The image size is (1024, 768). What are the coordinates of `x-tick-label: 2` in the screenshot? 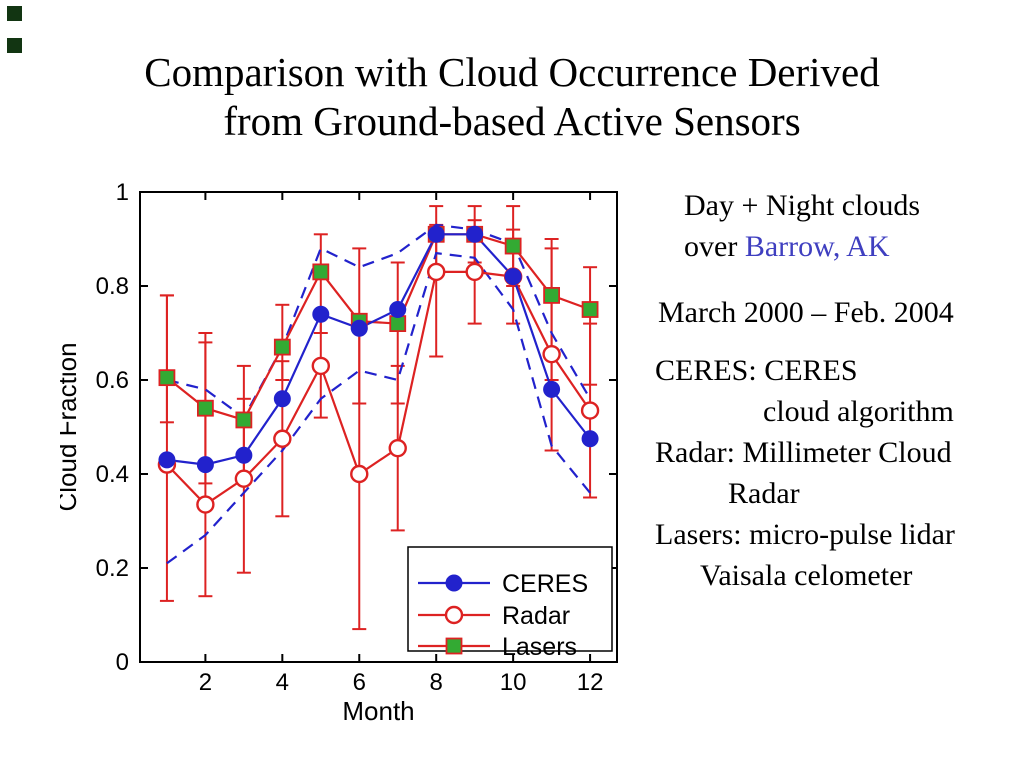 It's located at (205, 682).